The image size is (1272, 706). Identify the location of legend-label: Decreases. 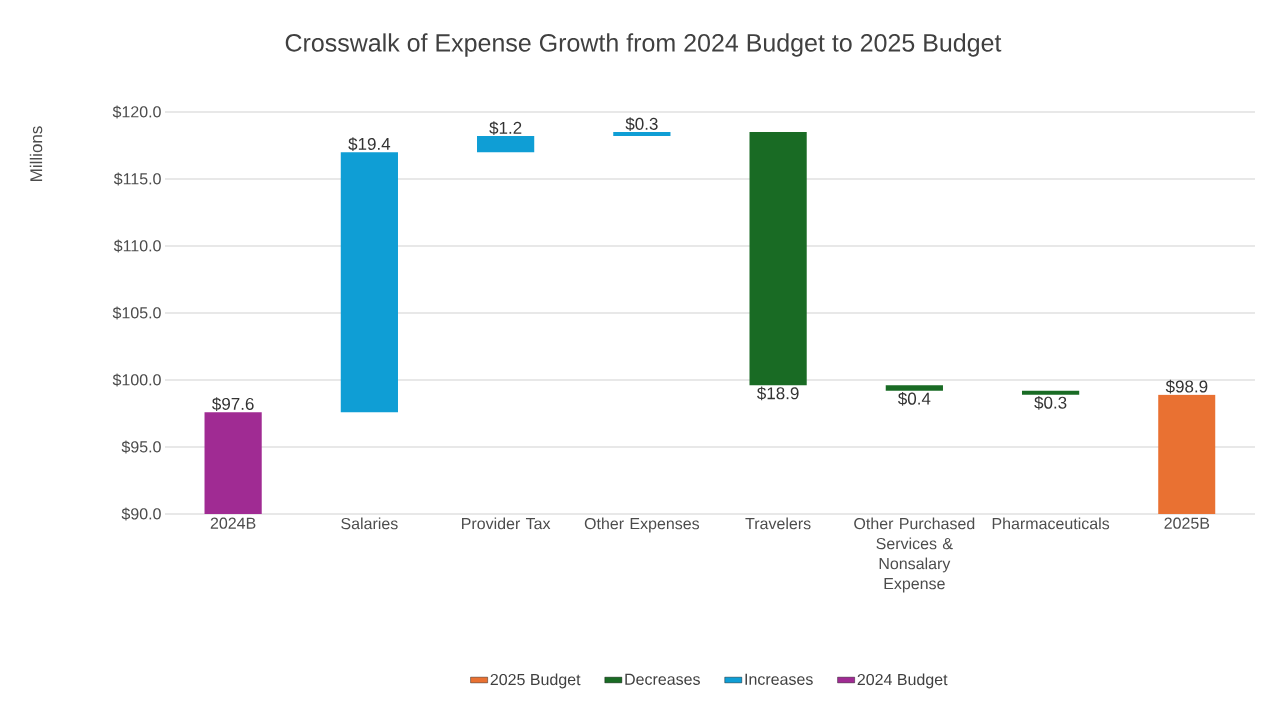
(662, 679).